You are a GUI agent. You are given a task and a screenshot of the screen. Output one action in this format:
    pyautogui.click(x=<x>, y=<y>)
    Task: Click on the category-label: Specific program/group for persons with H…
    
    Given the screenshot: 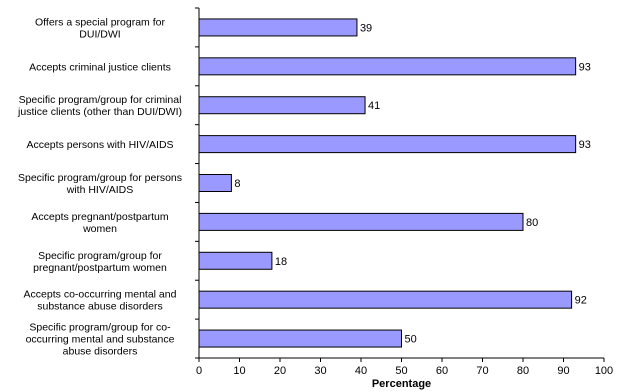 What is the action you would take?
    pyautogui.click(x=100, y=184)
    